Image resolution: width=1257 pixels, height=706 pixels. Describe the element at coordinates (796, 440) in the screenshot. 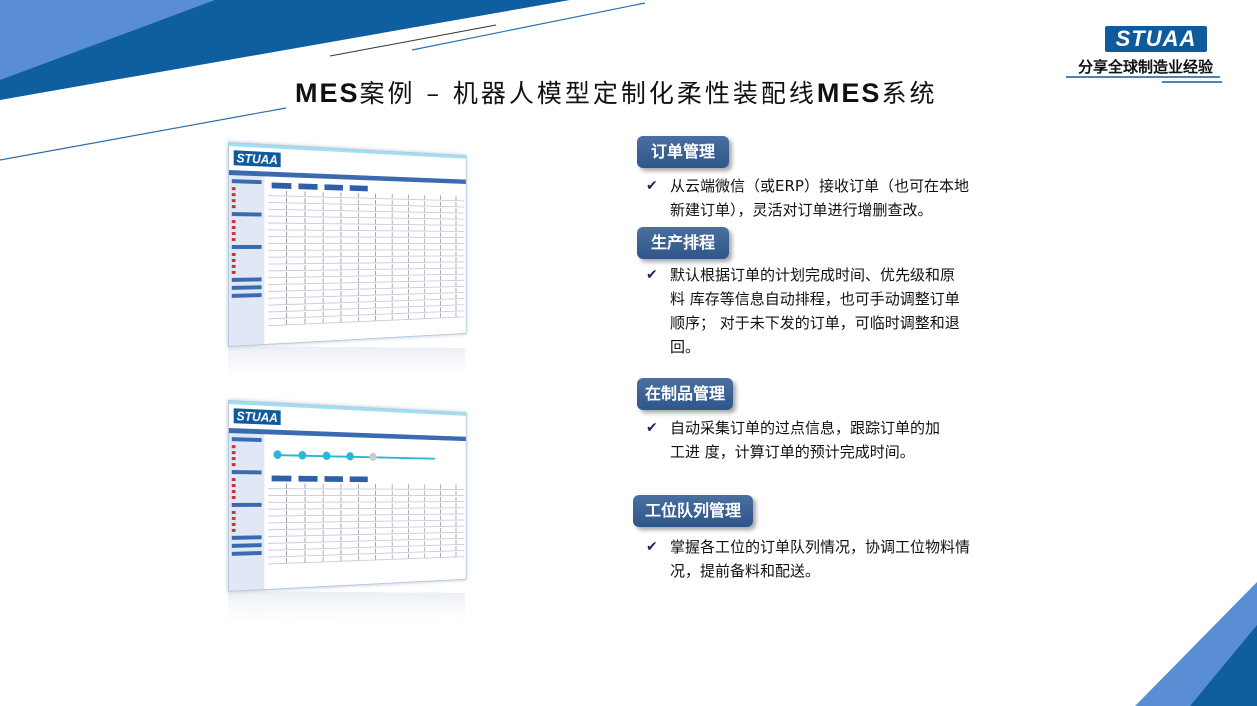

I see `section-bullet-wip: ✔ 自动采集订单的过点信息，跟踪订单的加工进 度，计算订单的预计完成时间。` at that location.